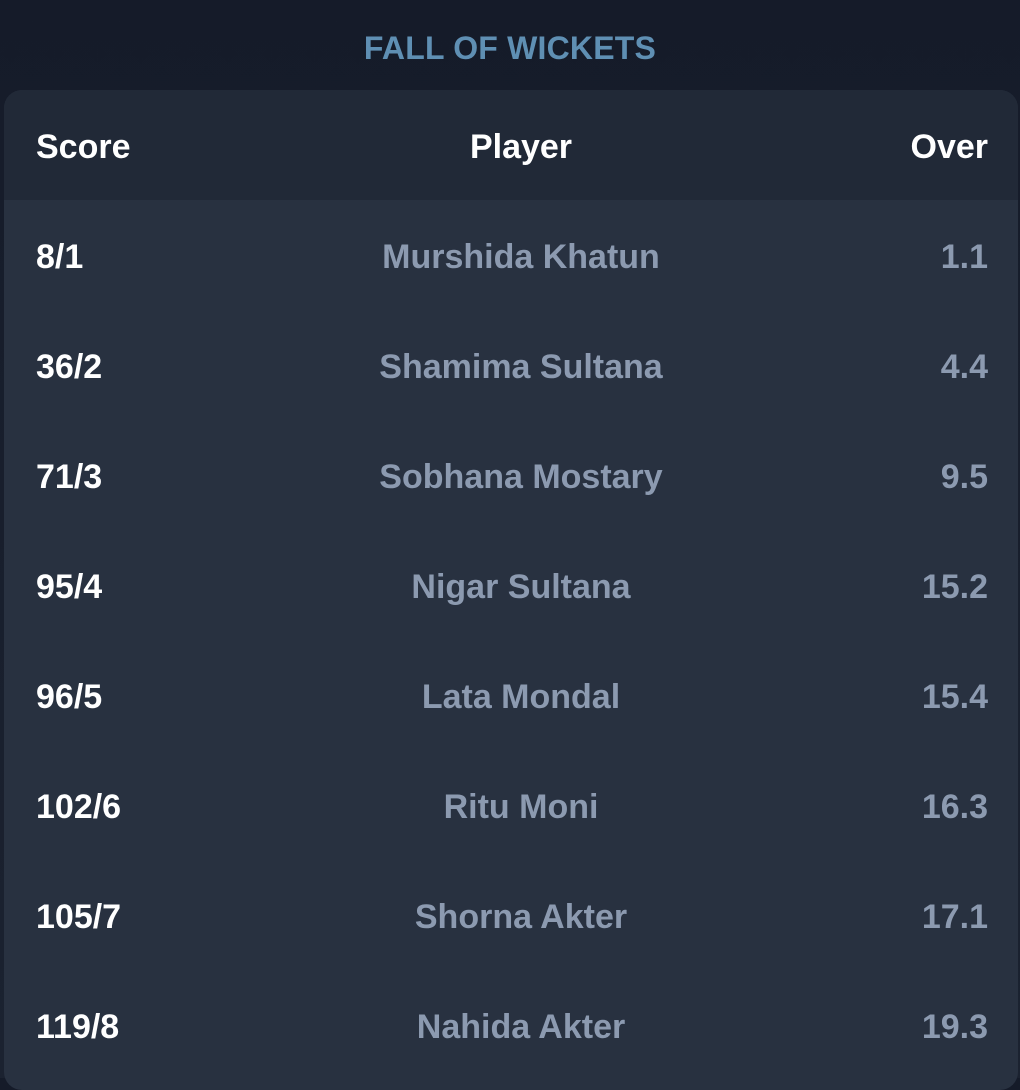  I want to click on table-header-row: Score Player Over, so click(511, 145).